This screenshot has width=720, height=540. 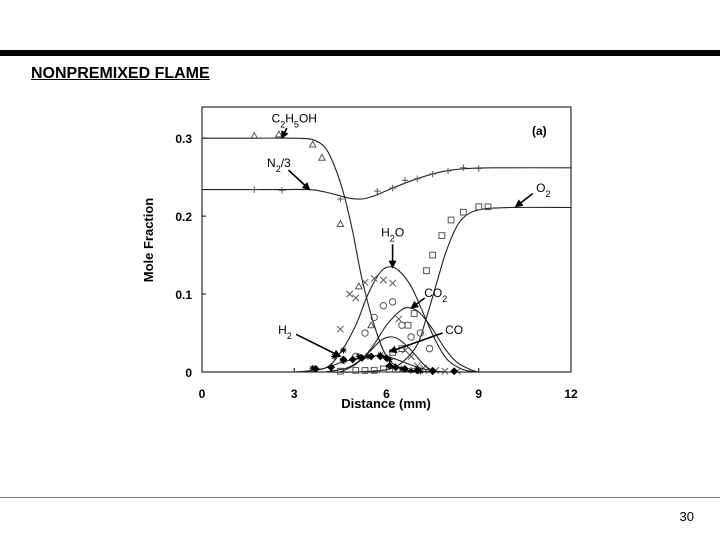 I want to click on y-axis-title: Mole Fraction, so click(x=148, y=240).